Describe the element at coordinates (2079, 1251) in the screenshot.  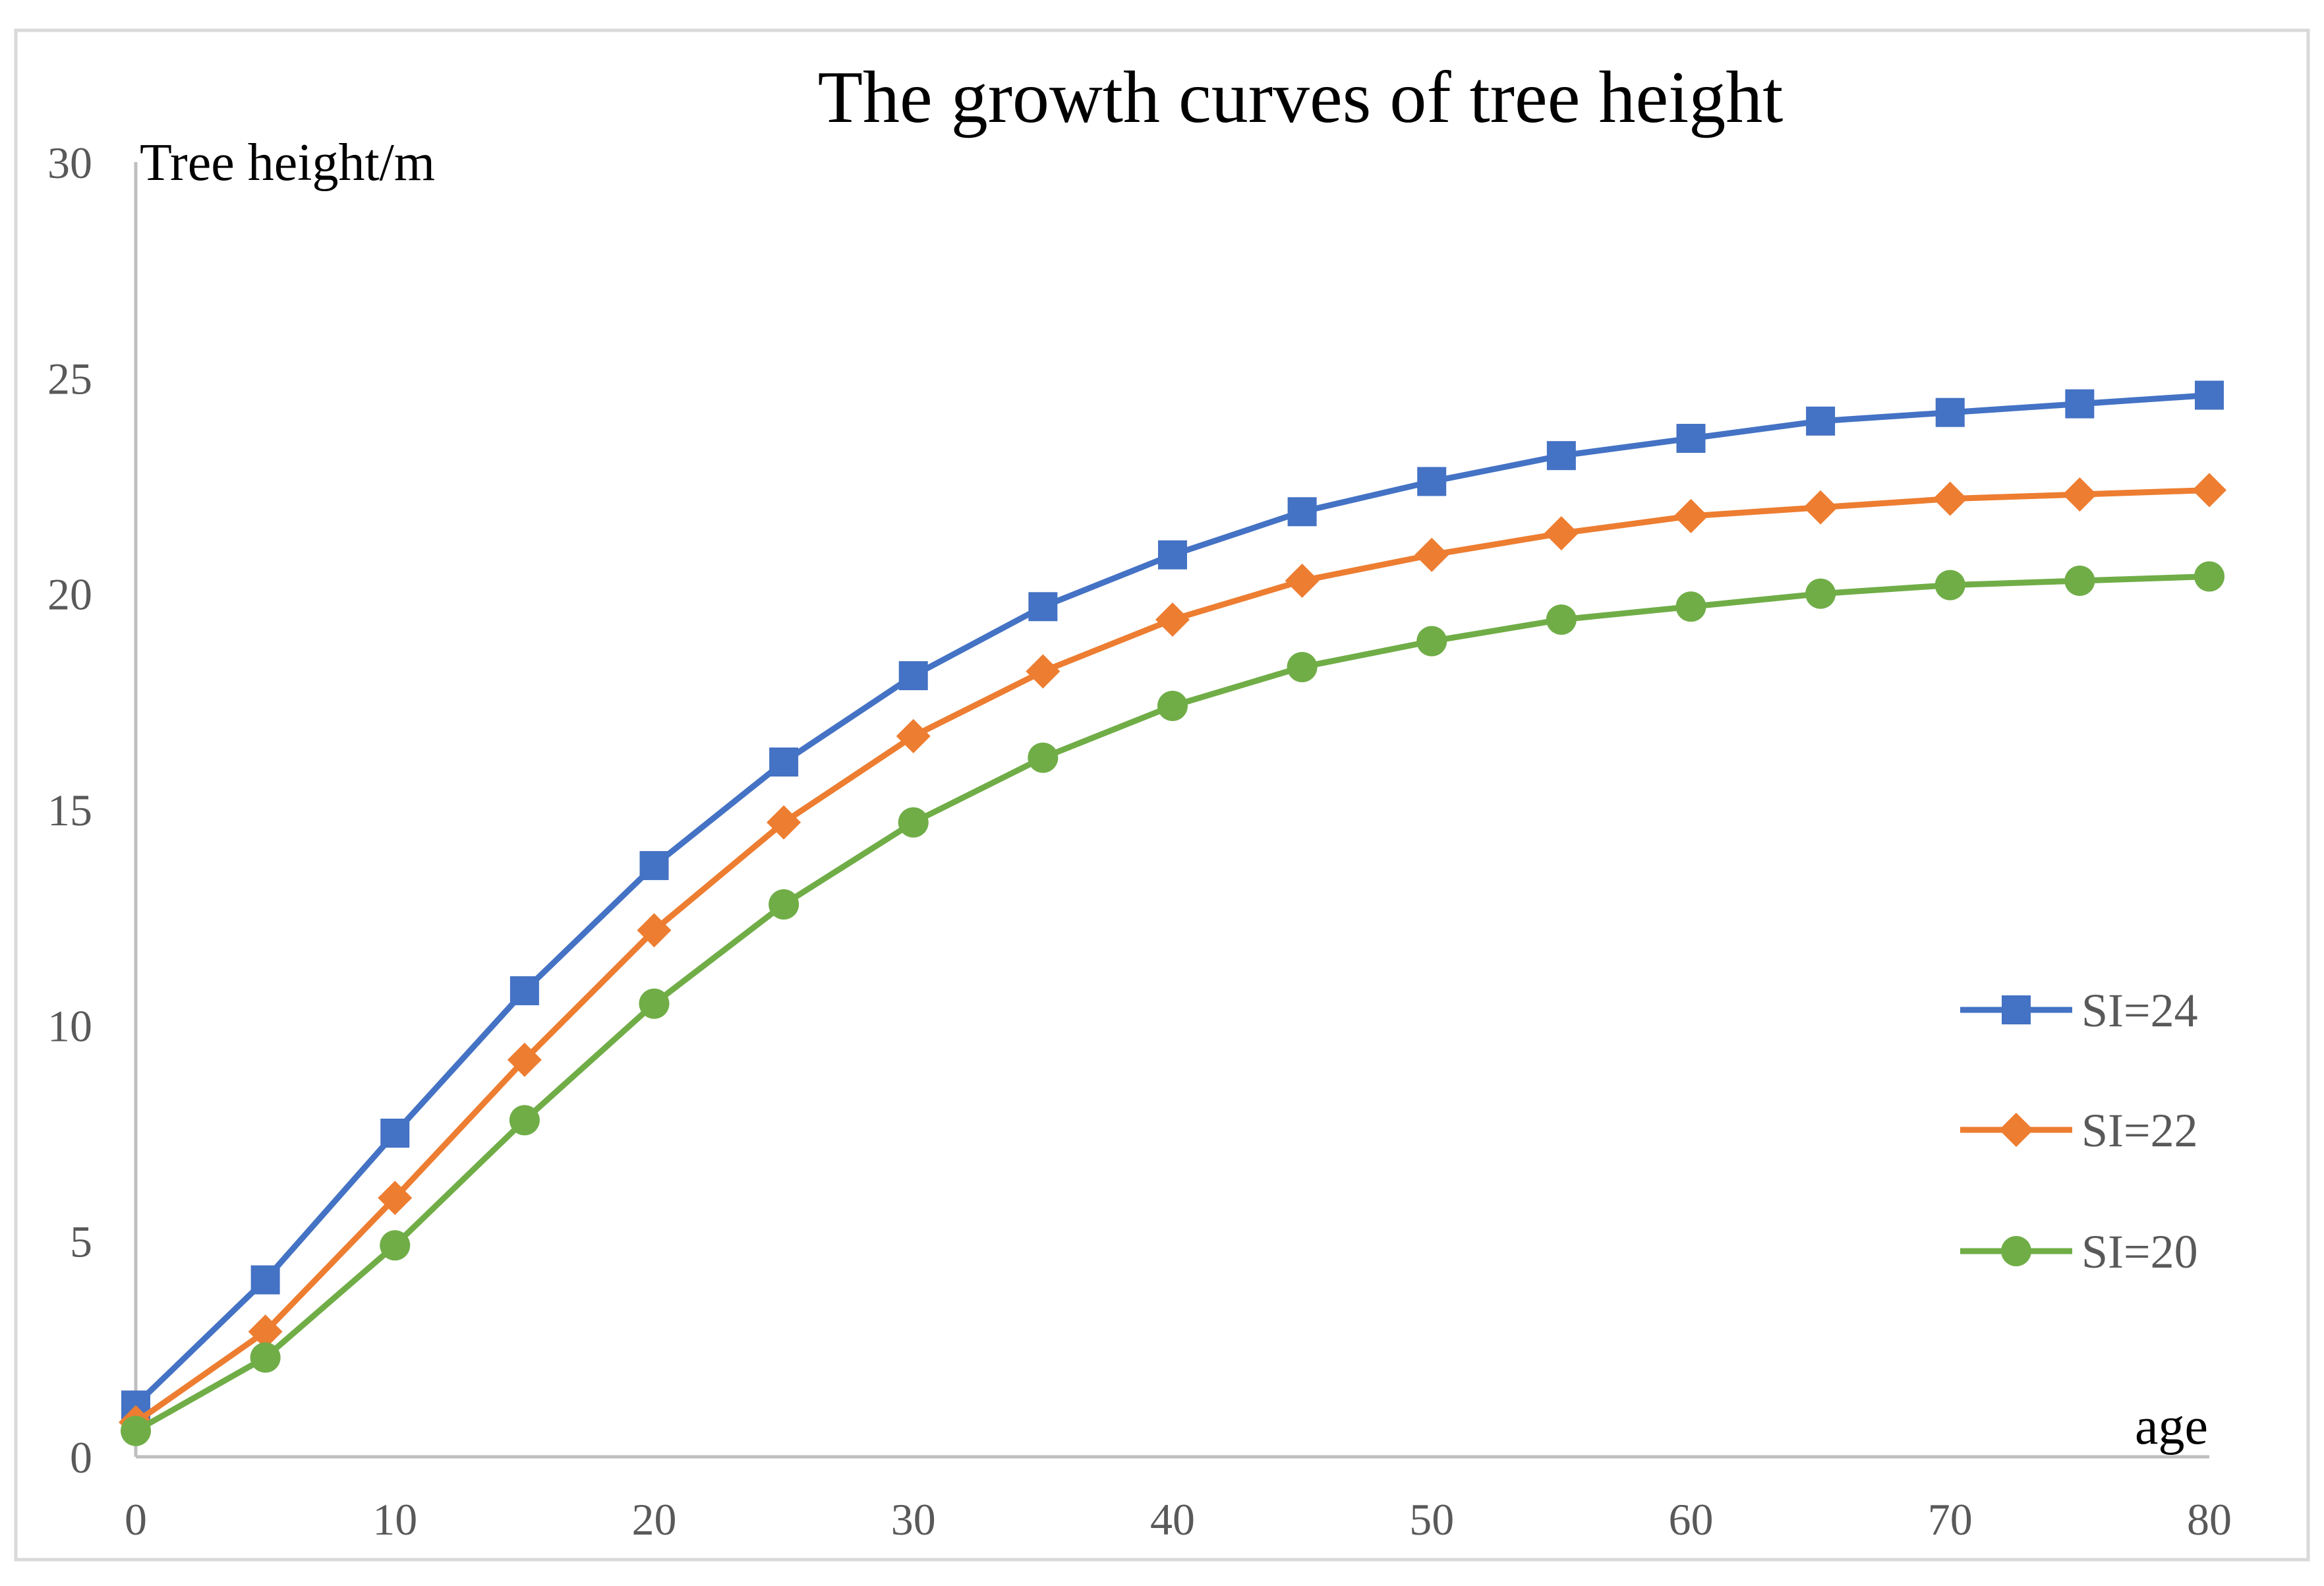
I see `legend-item: SI=20` at that location.